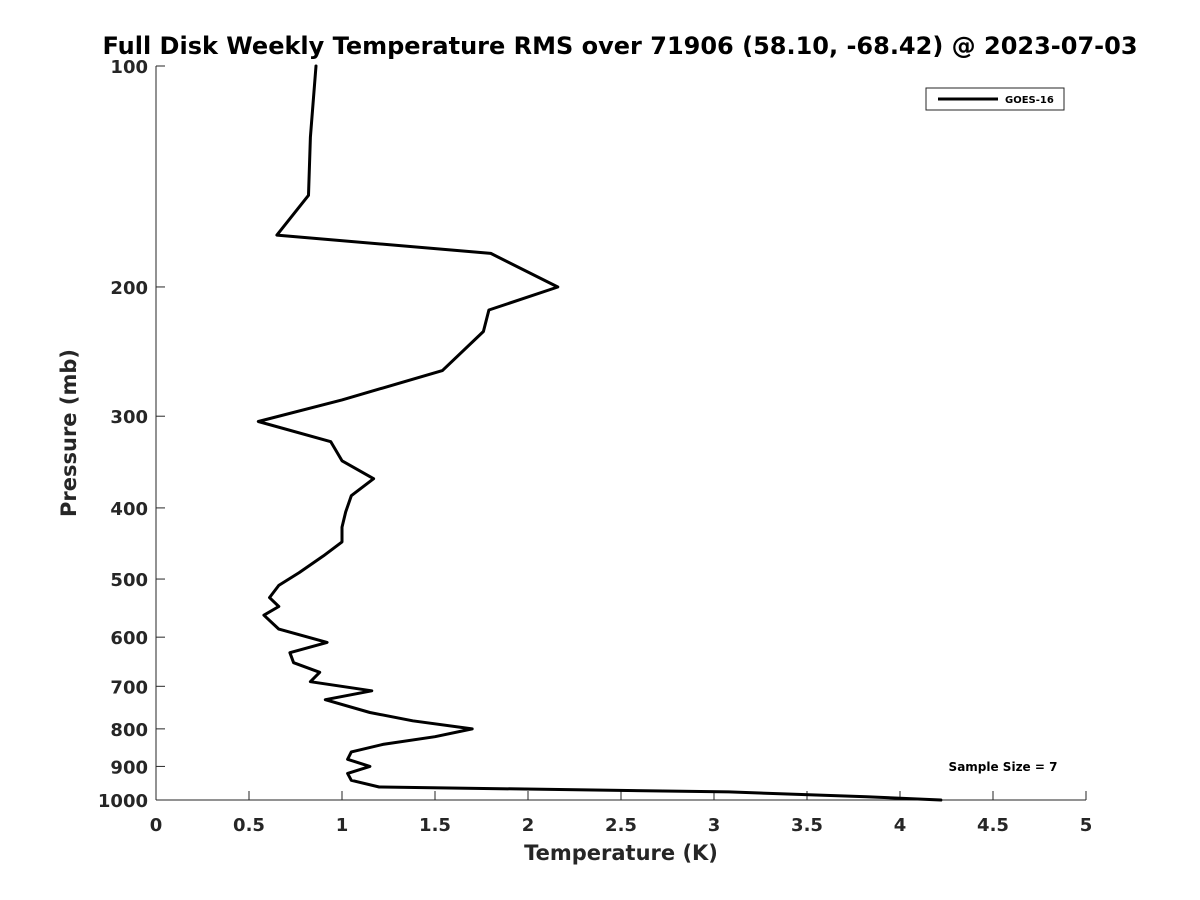 The width and height of the screenshot is (1200, 900). Describe the element at coordinates (129, 417) in the screenshot. I see `y-tick-label: 300` at that location.